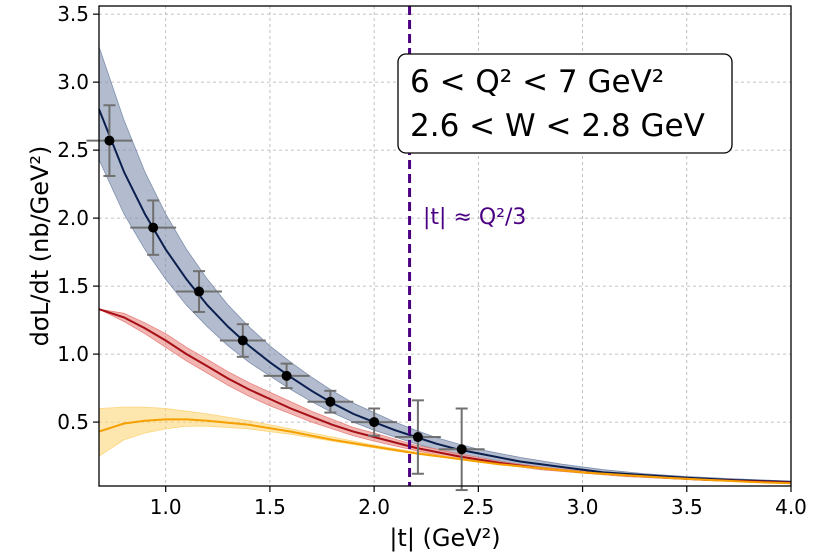 The height and width of the screenshot is (554, 830). I want to click on y-tick-label: 2.5, so click(73, 150).